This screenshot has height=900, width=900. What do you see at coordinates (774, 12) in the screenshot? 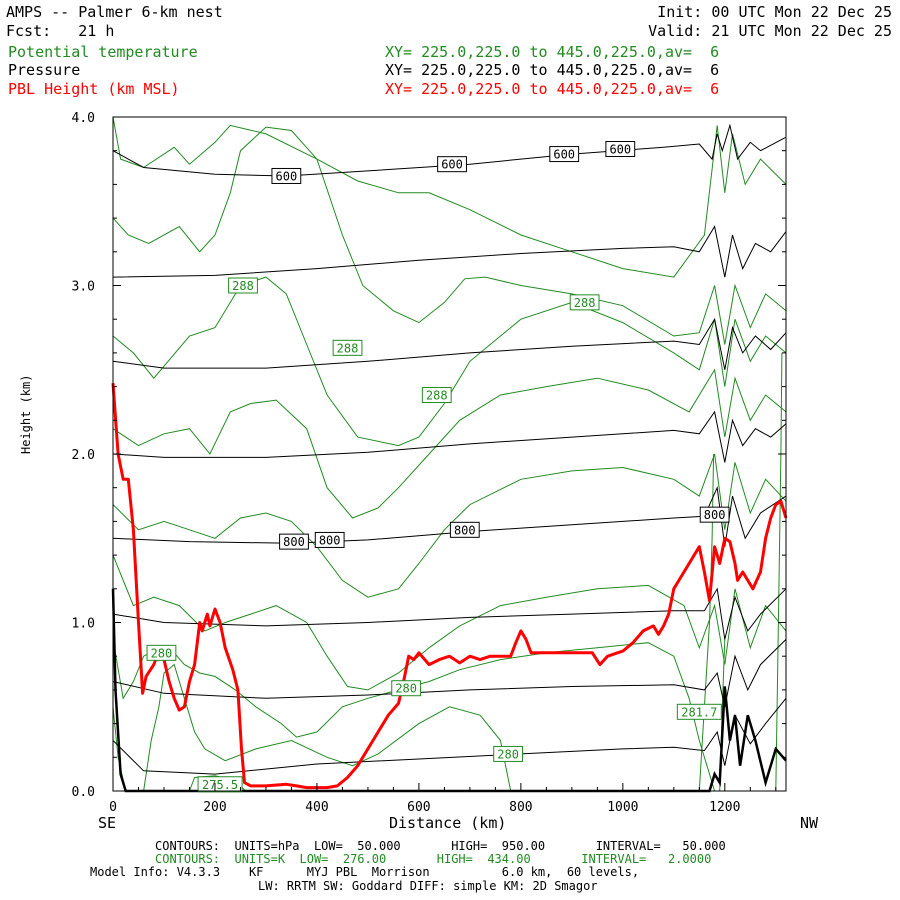
I see `init-time: Init: 00 UTC Mon 22 Dec 25` at bounding box center [774, 12].